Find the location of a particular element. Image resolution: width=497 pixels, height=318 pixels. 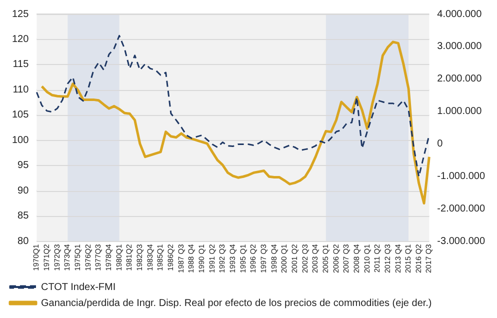

y-tick-label: 105 is located at coordinates (21, 115).